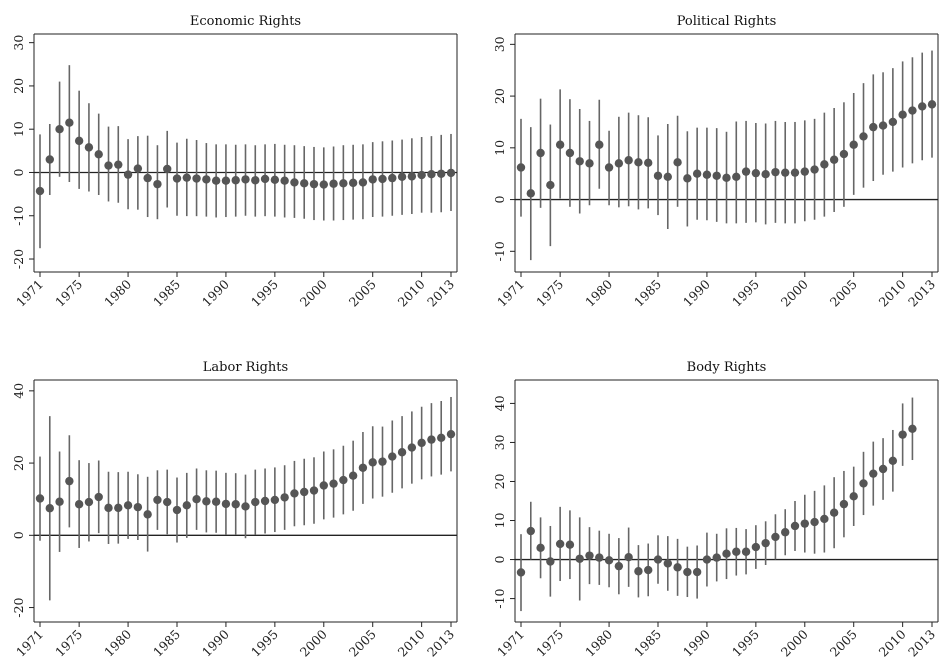 Image resolution: width=940 pixels, height=661 pixels. What do you see at coordinates (18, 43) in the screenshot?
I see `y-tick-label: 30` at bounding box center [18, 43].